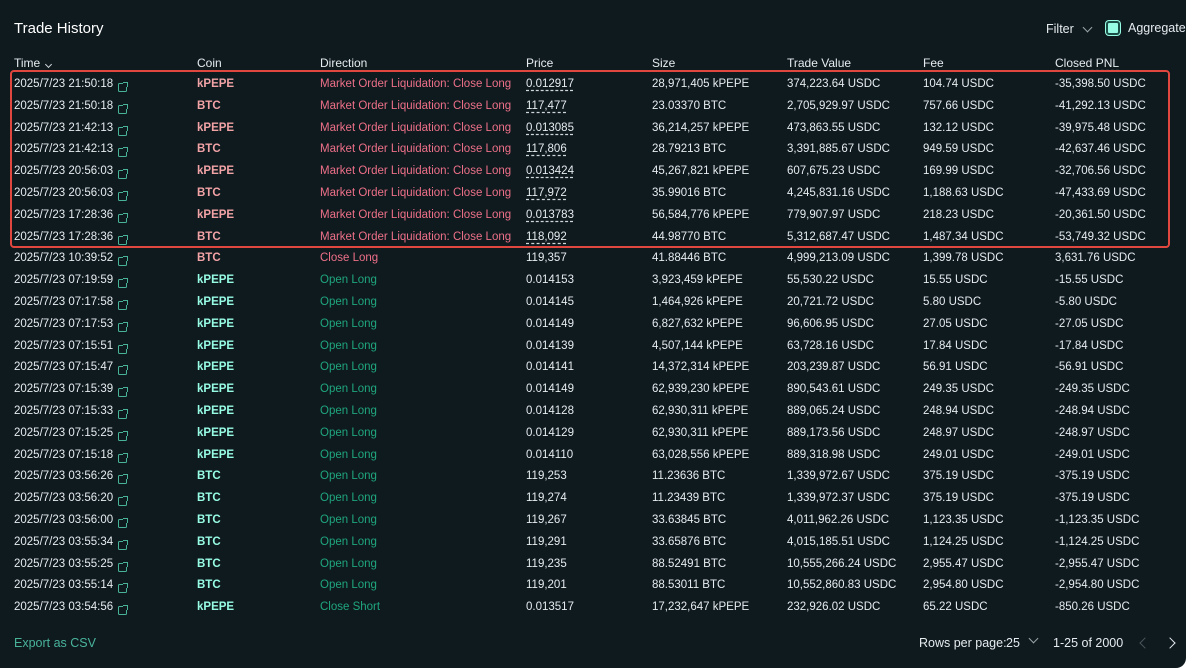  Describe the element at coordinates (838, 105) in the screenshot. I see `trade-value-cell: 2,705,929.97 USDC` at that location.